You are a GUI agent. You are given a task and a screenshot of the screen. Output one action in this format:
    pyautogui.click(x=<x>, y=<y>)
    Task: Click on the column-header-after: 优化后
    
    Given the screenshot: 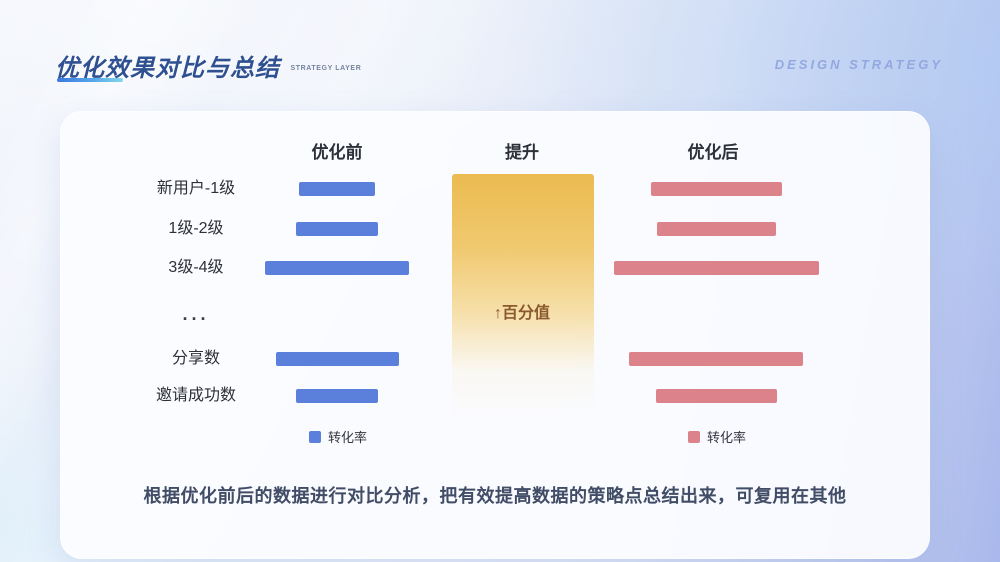 What is the action you would take?
    pyautogui.click(x=713, y=152)
    